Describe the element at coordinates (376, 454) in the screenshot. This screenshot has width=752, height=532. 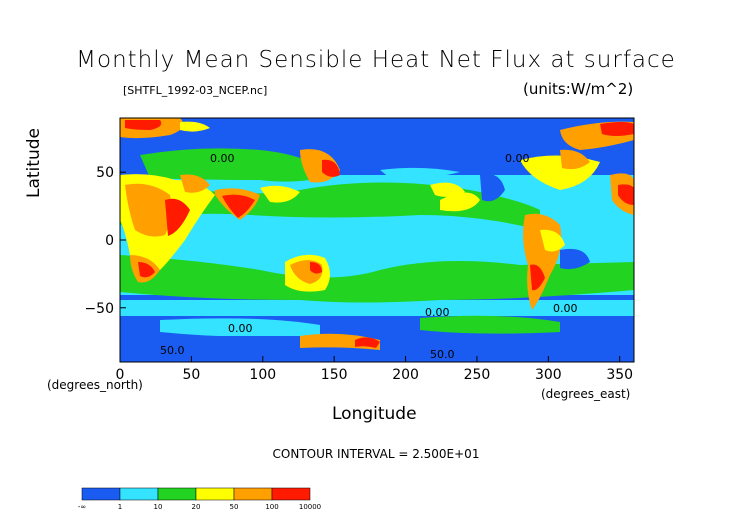
I see `contour-interval: CONTOUR INTERVAL = 2.500E+01` at that location.